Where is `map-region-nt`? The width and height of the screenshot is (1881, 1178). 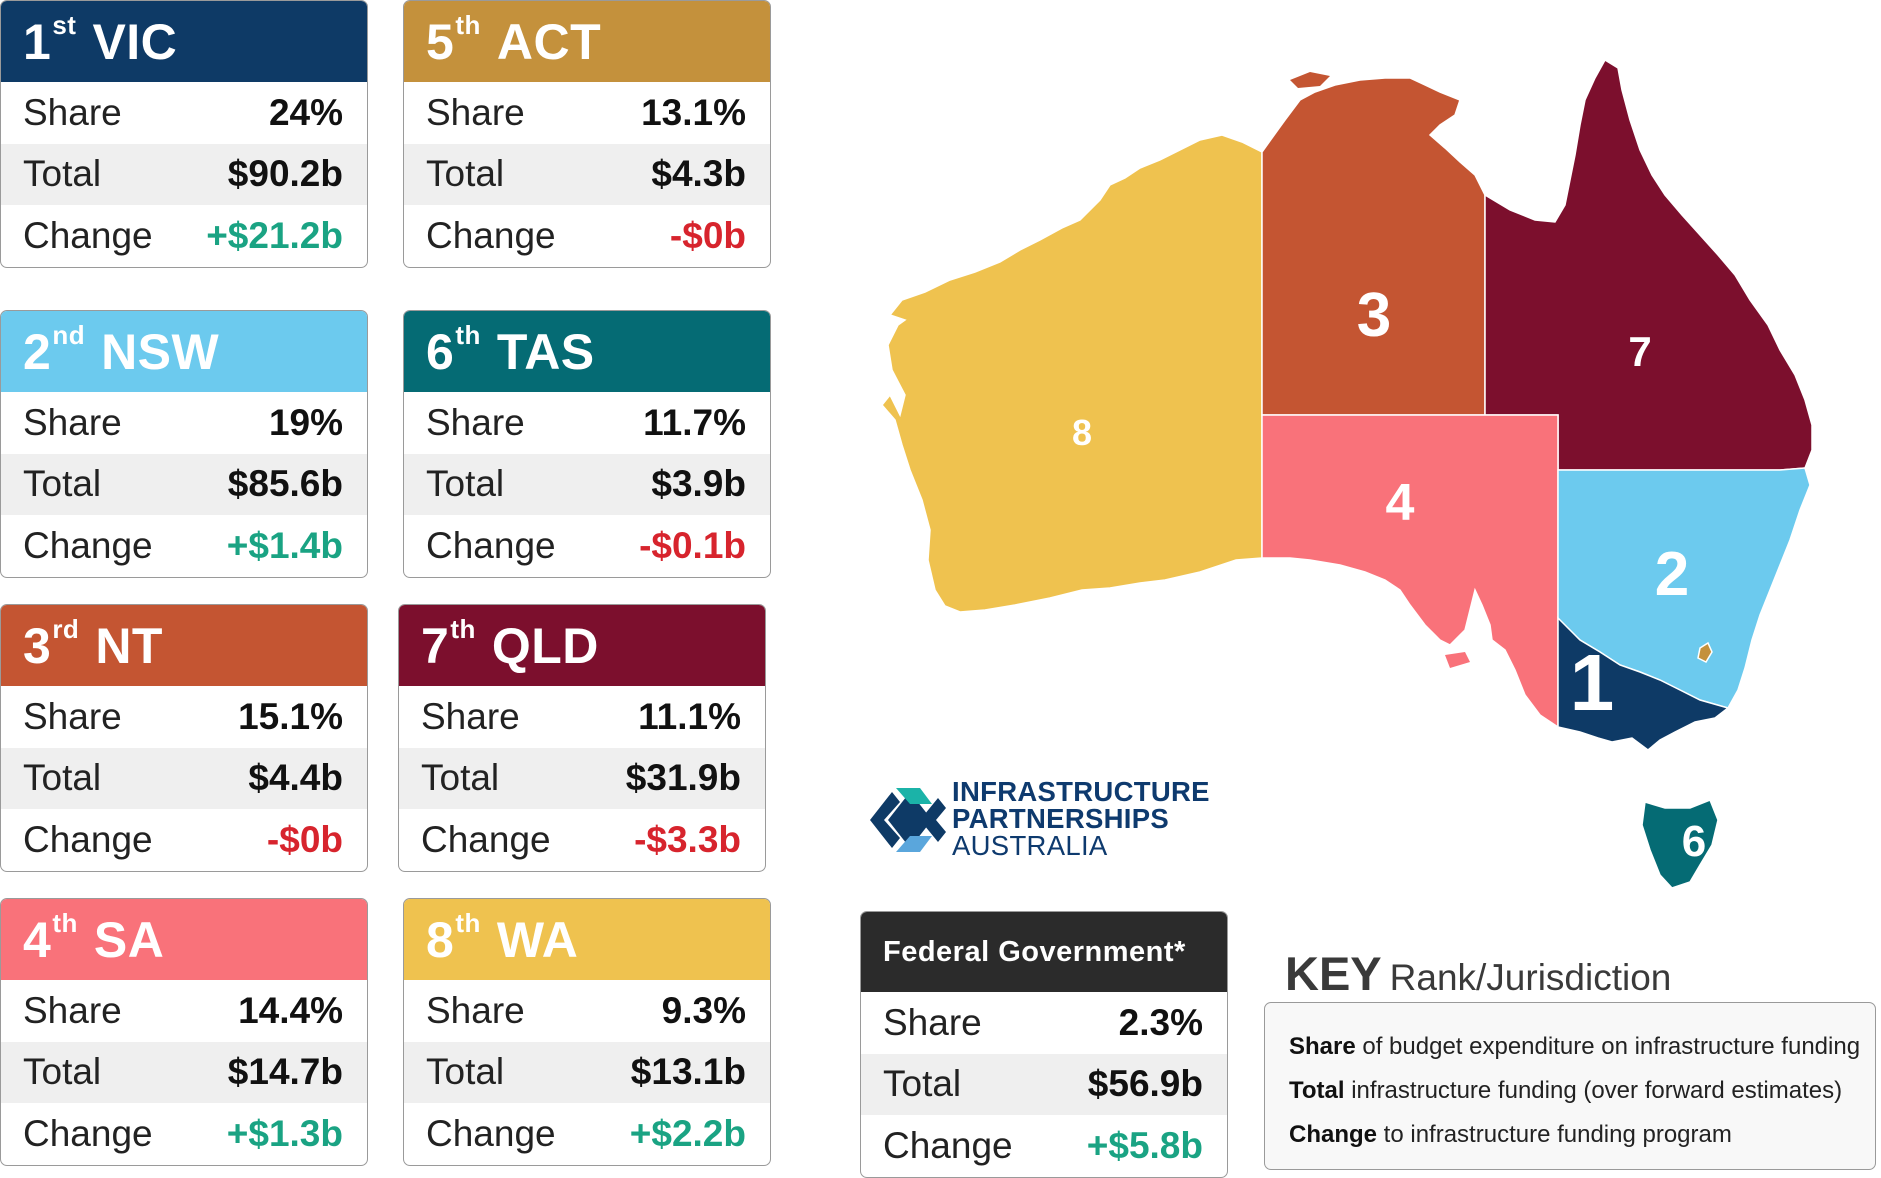
map-region-nt is located at coordinates (1373, 246).